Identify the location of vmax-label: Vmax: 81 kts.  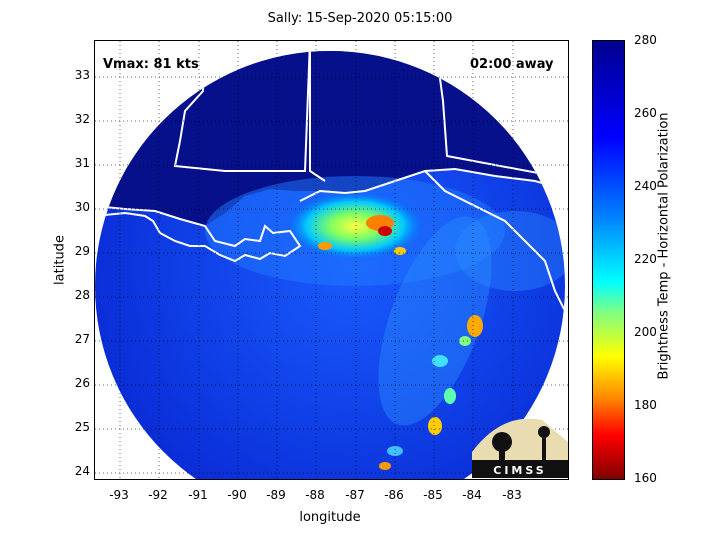
(151, 64).